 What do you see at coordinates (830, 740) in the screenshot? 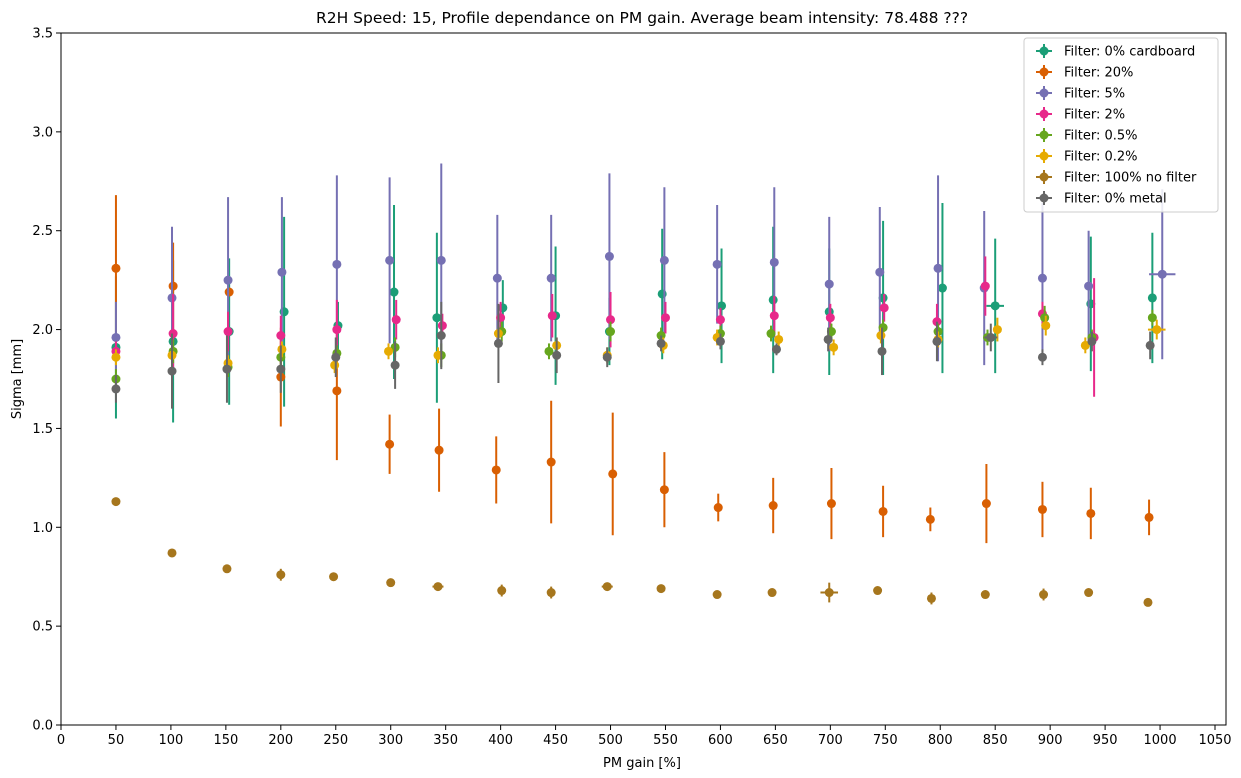
I see `x-tick-label: 700` at bounding box center [830, 740].